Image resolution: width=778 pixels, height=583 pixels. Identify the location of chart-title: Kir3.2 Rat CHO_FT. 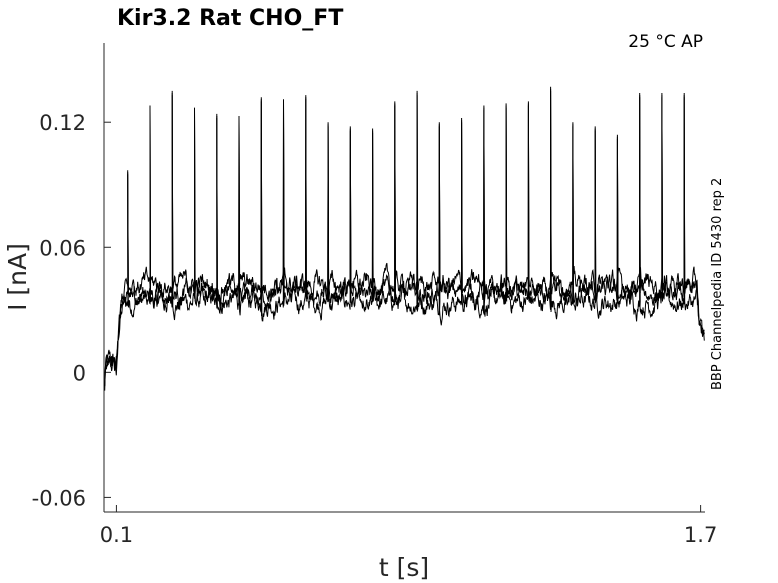
(230, 18).